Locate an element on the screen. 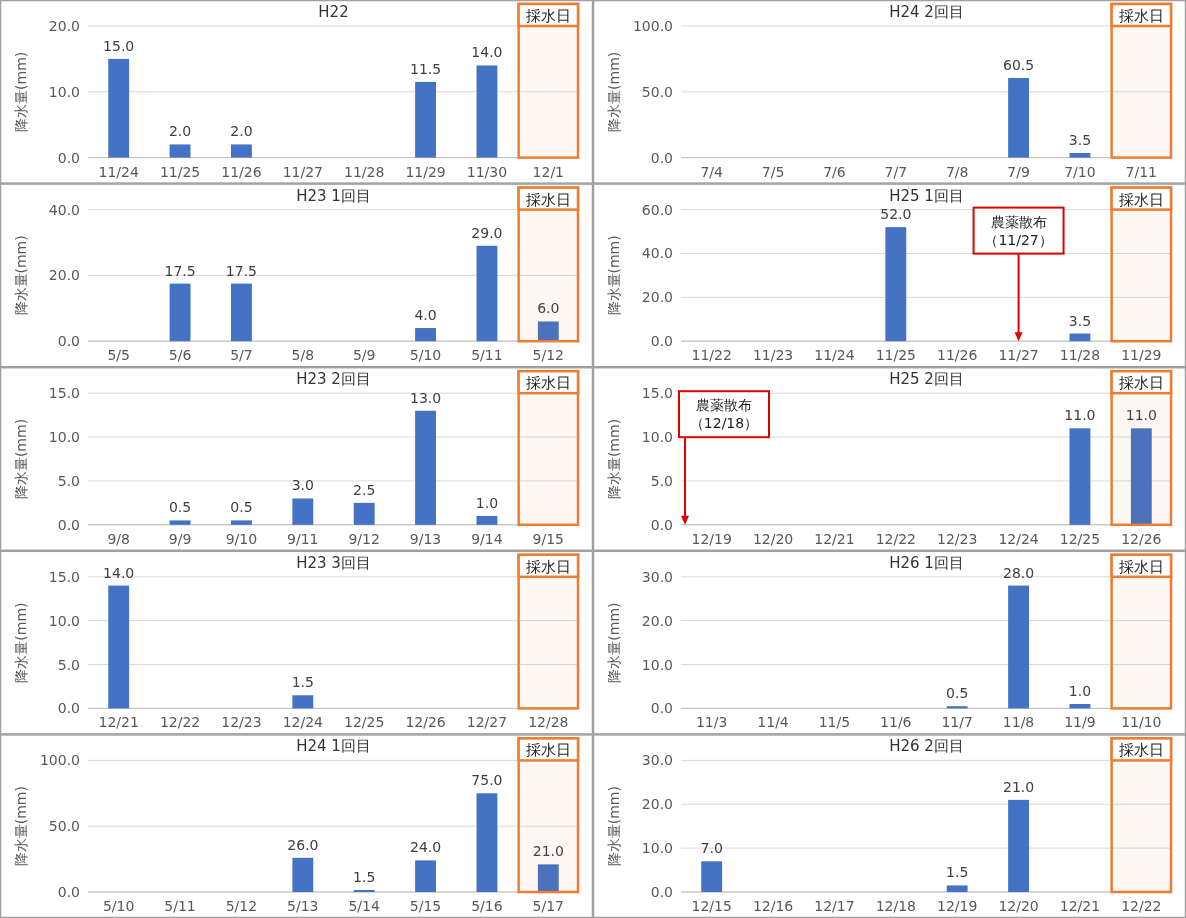 The width and height of the screenshot is (1186, 918). data-label: 60.5 is located at coordinates (1018, 64).